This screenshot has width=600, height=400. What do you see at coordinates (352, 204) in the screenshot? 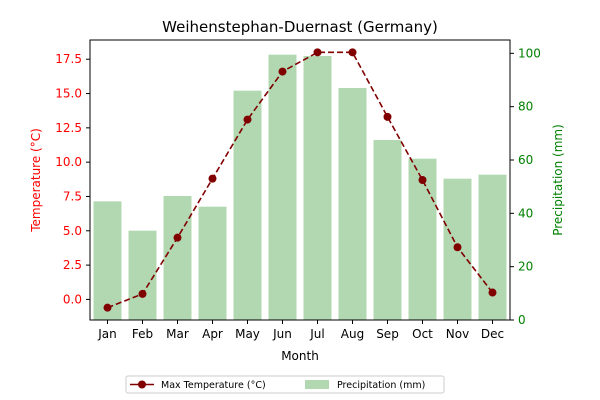
I see `precipitation-bar-aug` at bounding box center [352, 204].